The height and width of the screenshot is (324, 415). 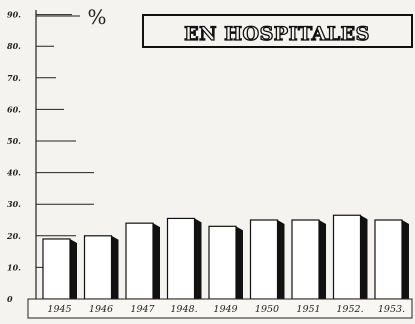 I want to click on x-tick-label-1950: 1950, so click(x=267, y=309).